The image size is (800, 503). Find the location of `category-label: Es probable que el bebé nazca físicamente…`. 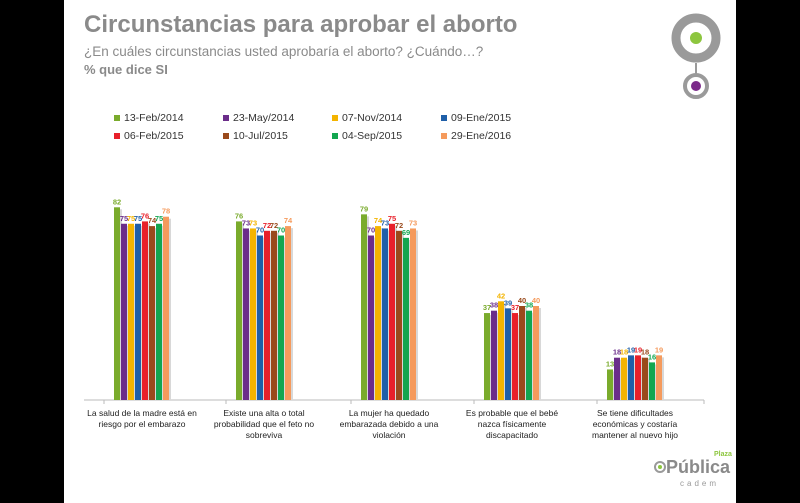

category-label: Es probable que el bebé nazca físicamente… is located at coordinates (512, 424).